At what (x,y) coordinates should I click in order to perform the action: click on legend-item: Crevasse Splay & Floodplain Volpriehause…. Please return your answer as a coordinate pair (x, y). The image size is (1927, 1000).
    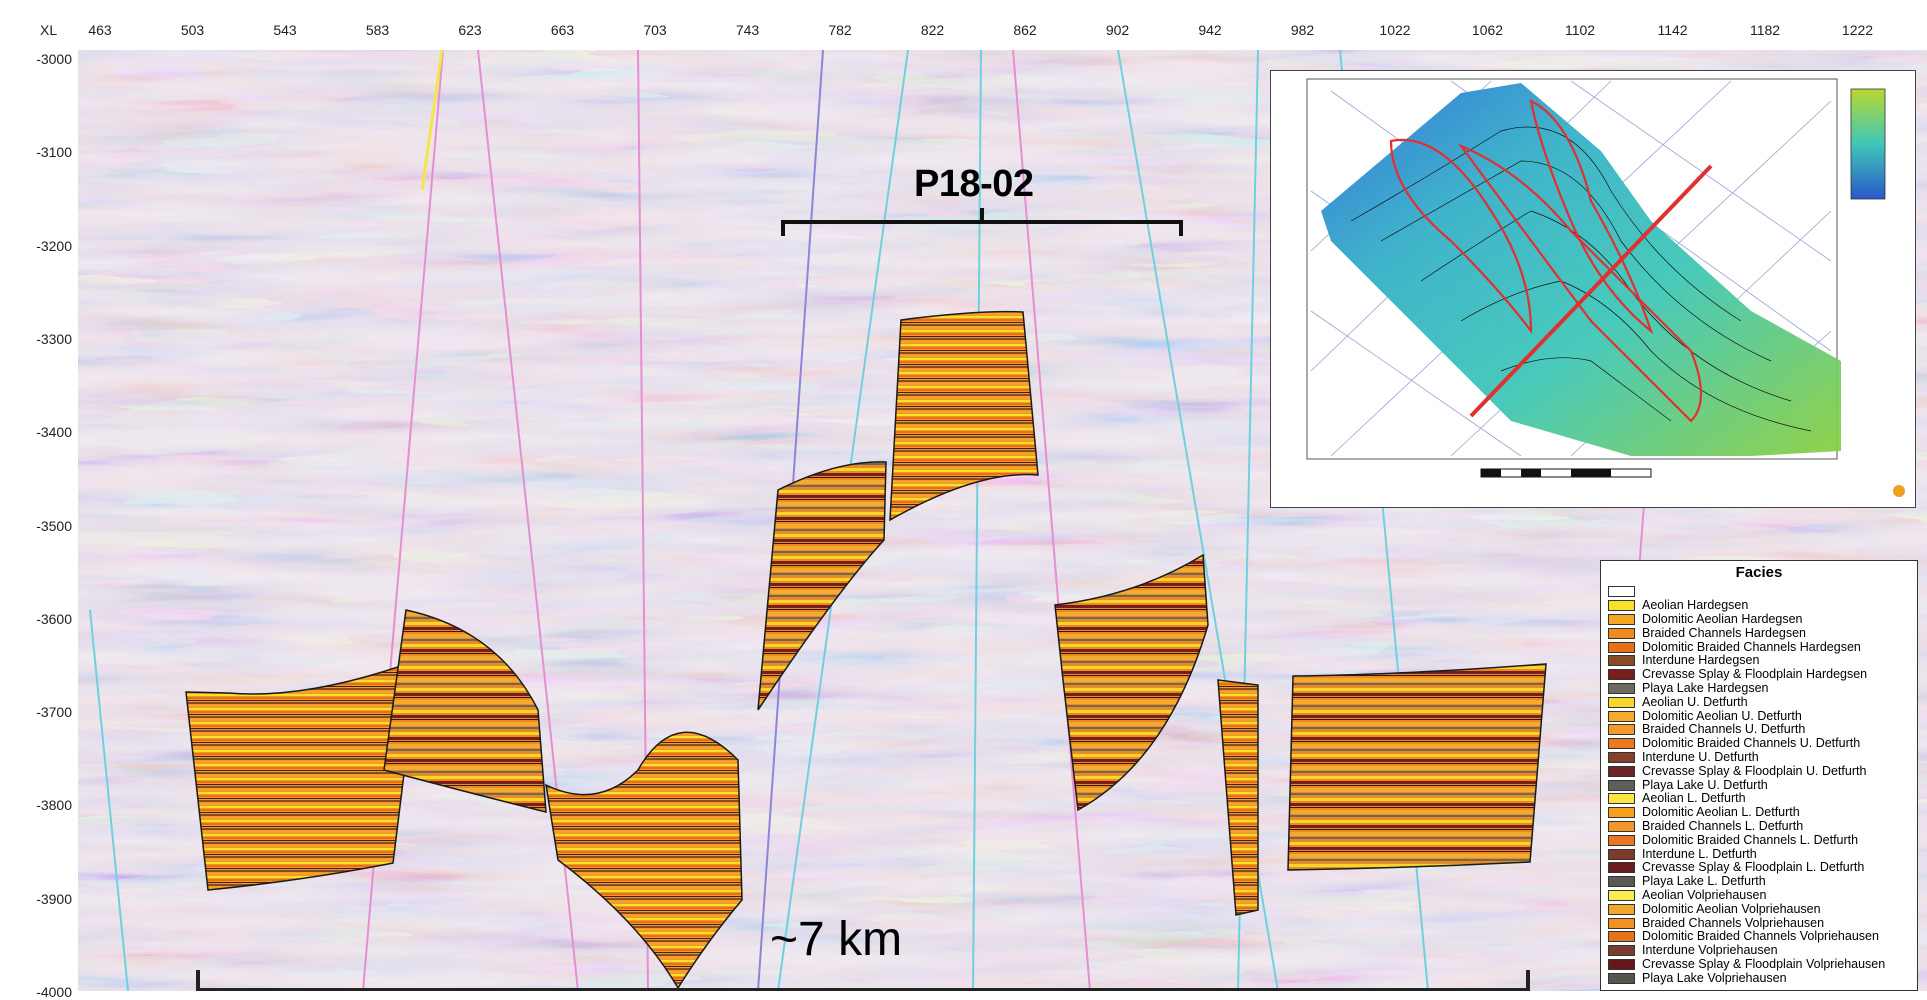
    Looking at the image, I should click on (1759, 964).